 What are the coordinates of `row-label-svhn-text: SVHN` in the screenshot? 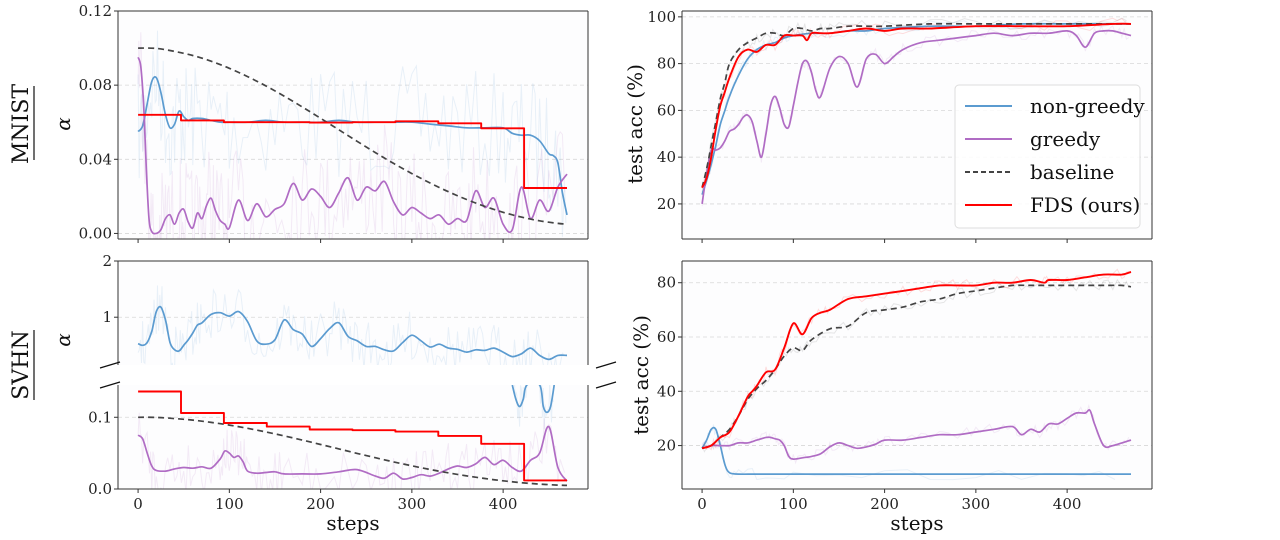 It's located at (21, 364).